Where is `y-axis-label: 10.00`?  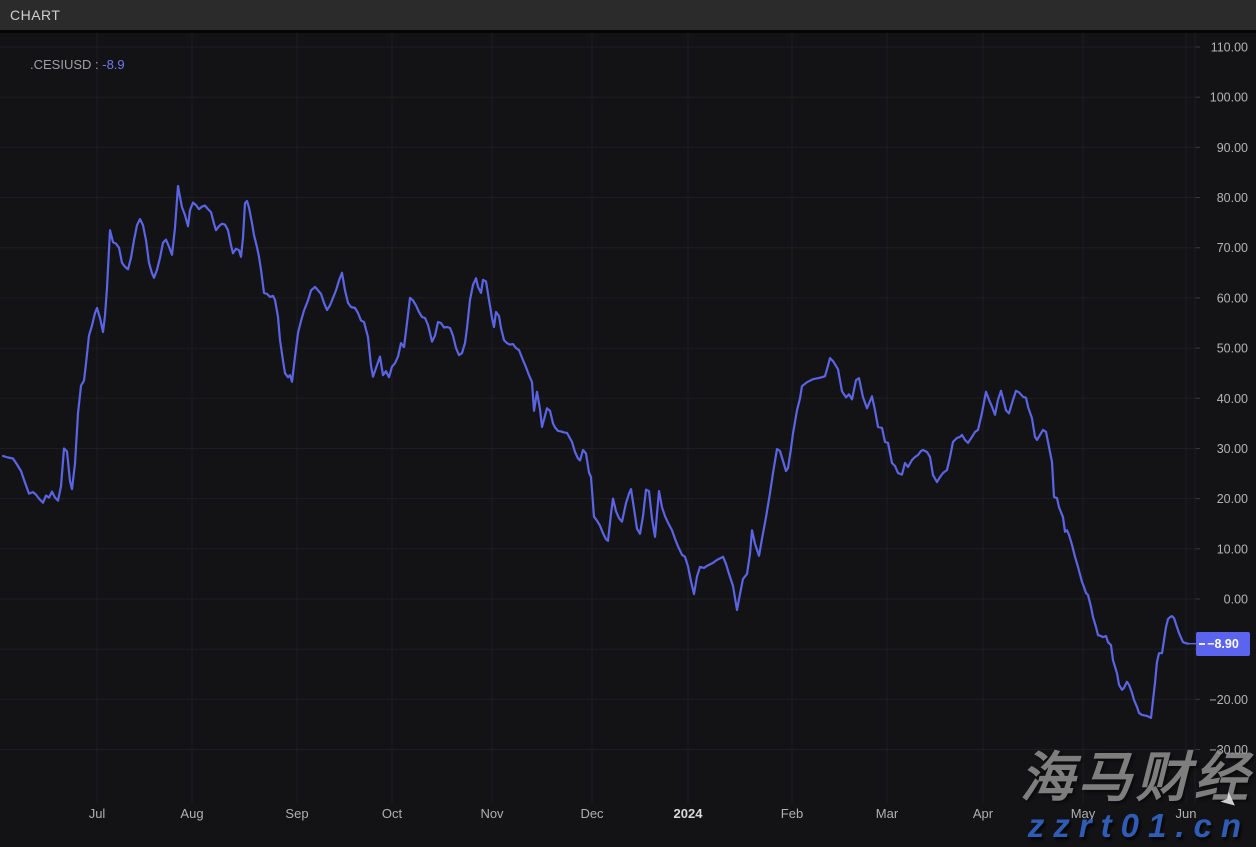
y-axis-label: 10.00 is located at coordinates (1232, 549).